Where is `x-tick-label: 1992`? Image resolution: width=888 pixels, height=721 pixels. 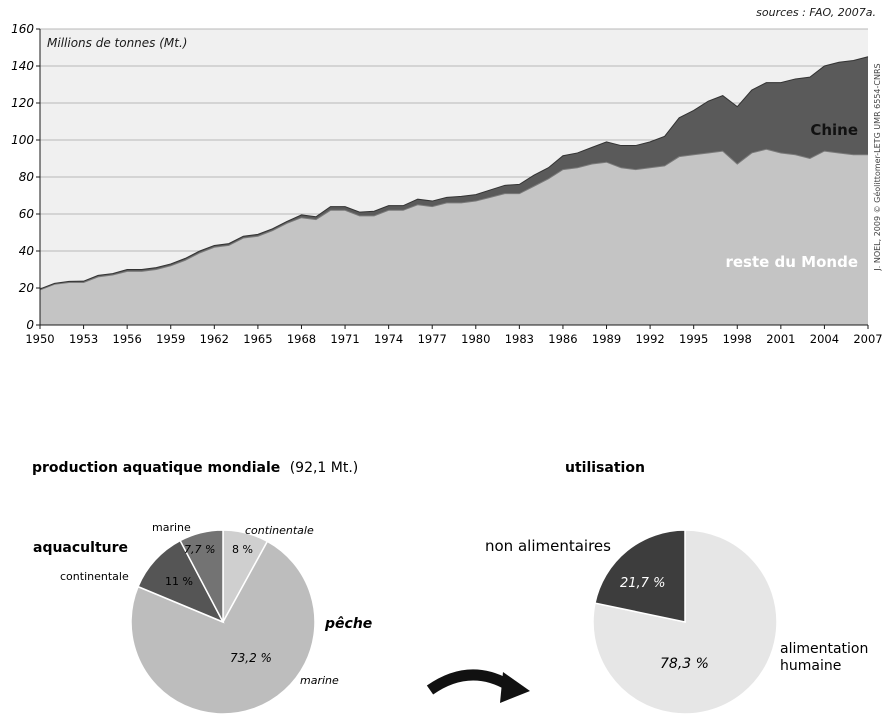 x-tick-label: 1992 is located at coordinates (649, 339).